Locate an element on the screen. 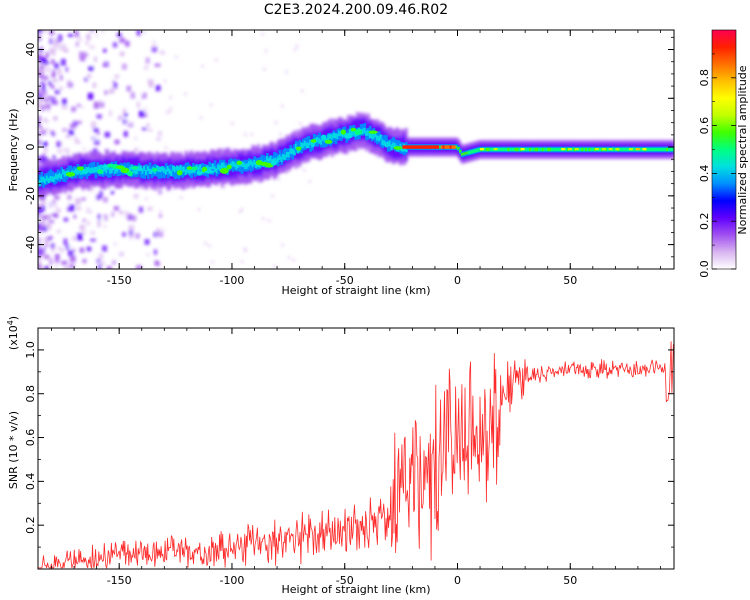  snr-y-label: SNR (10 * v/v) is located at coordinates (13, 450).